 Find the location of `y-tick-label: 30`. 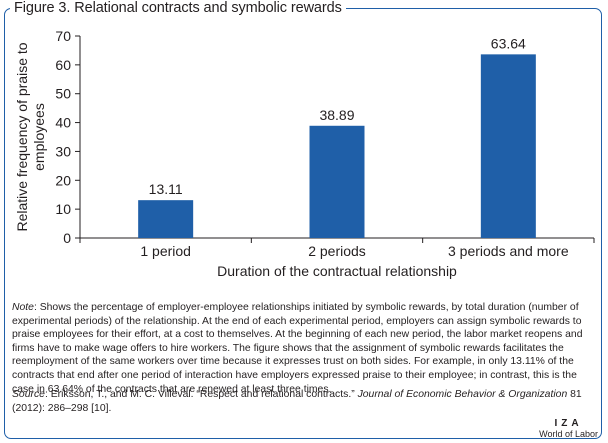

y-tick-label: 30 is located at coordinates (63, 151).